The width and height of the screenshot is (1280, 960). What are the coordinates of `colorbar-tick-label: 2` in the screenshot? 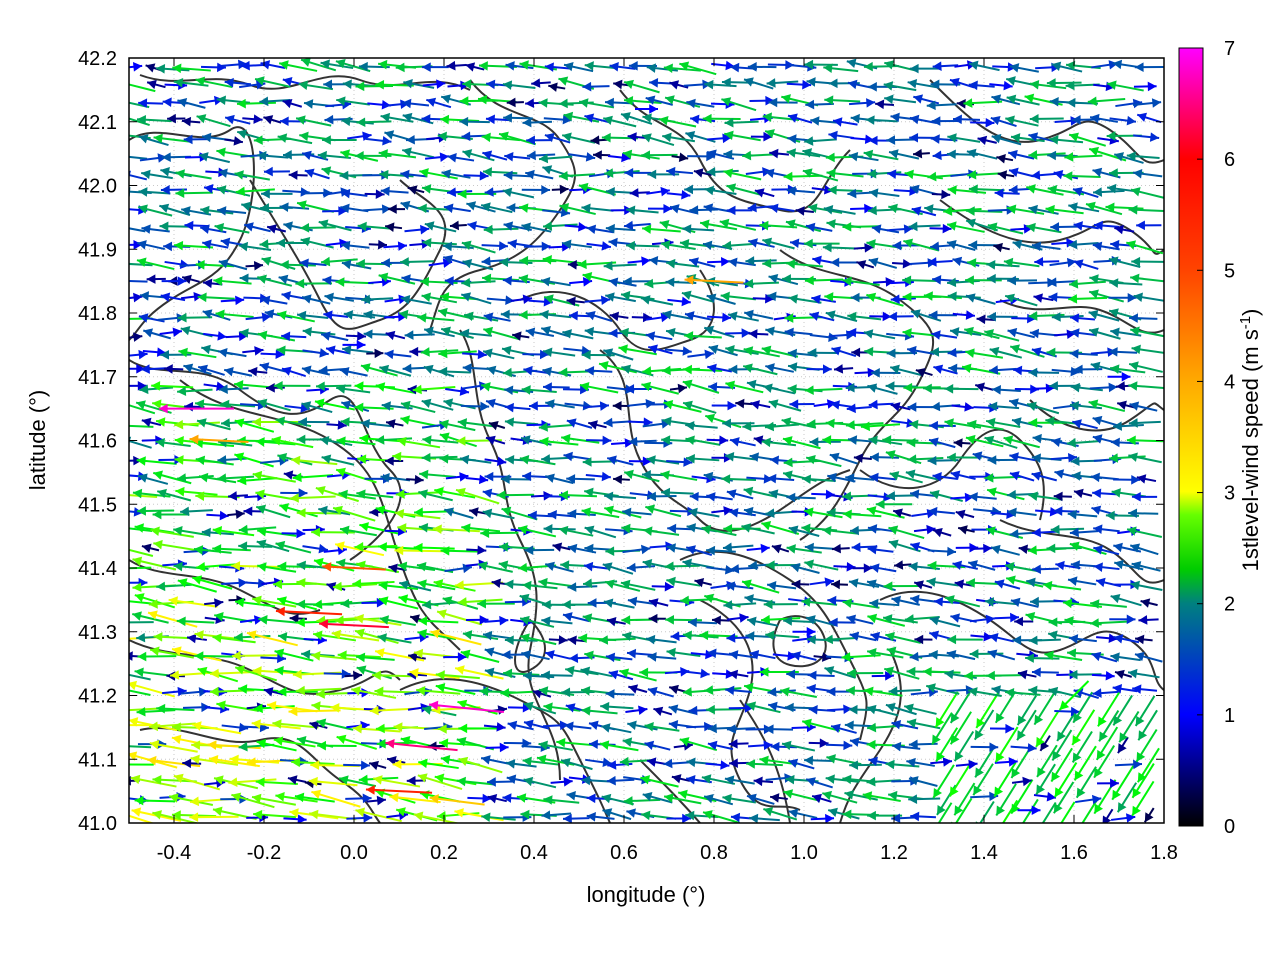 It's located at (1229, 605).